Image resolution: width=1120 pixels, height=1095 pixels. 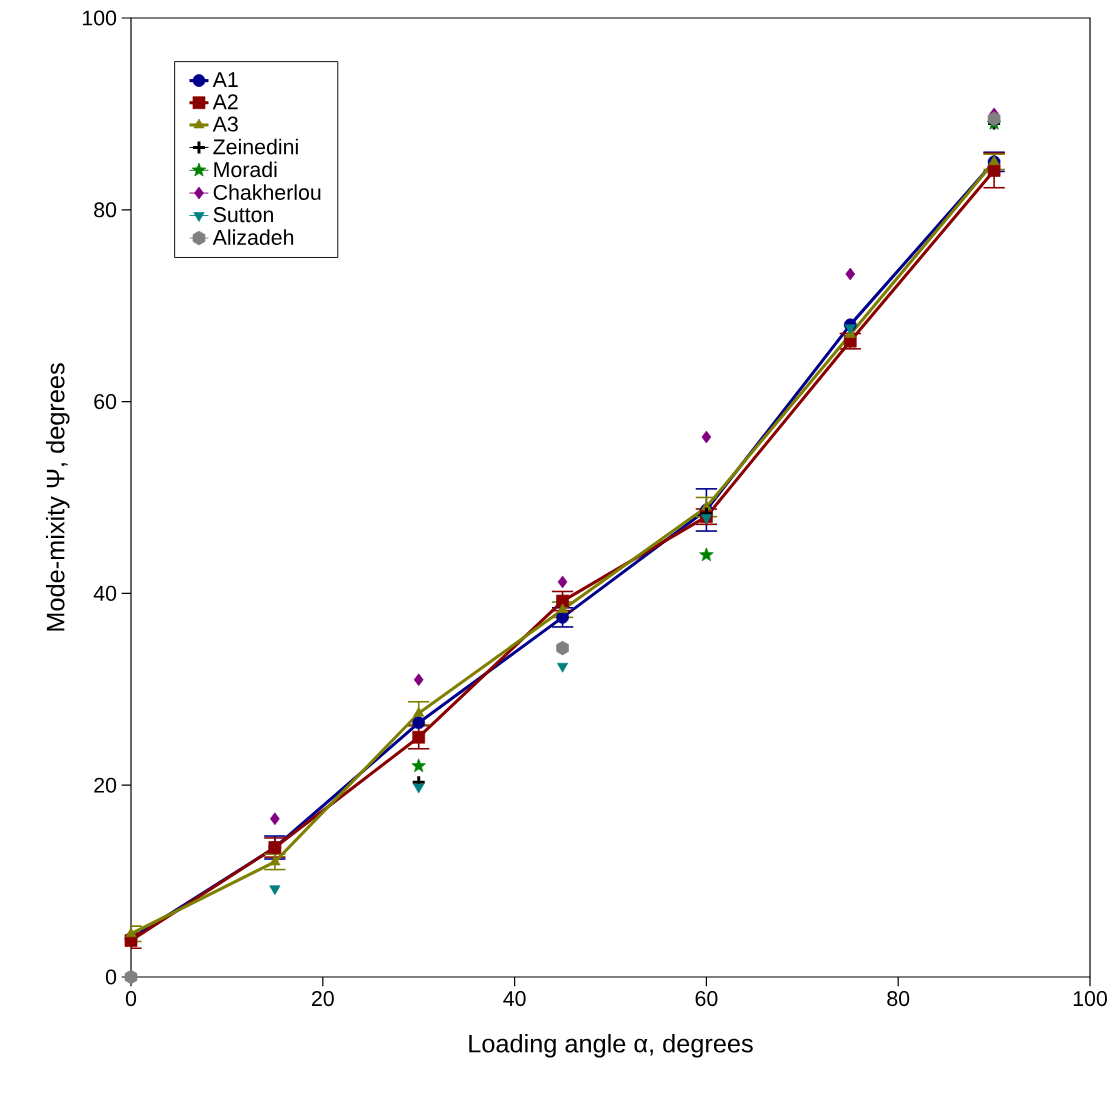 What do you see at coordinates (105, 210) in the screenshot?
I see `y-tick-label: 80` at bounding box center [105, 210].